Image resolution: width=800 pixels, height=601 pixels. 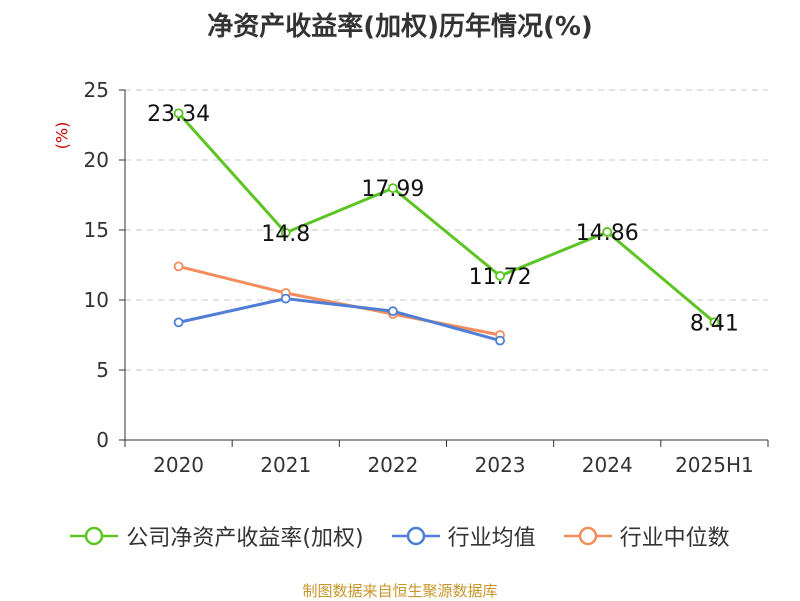 I want to click on legend-label: 行业中位数, so click(x=674, y=538).